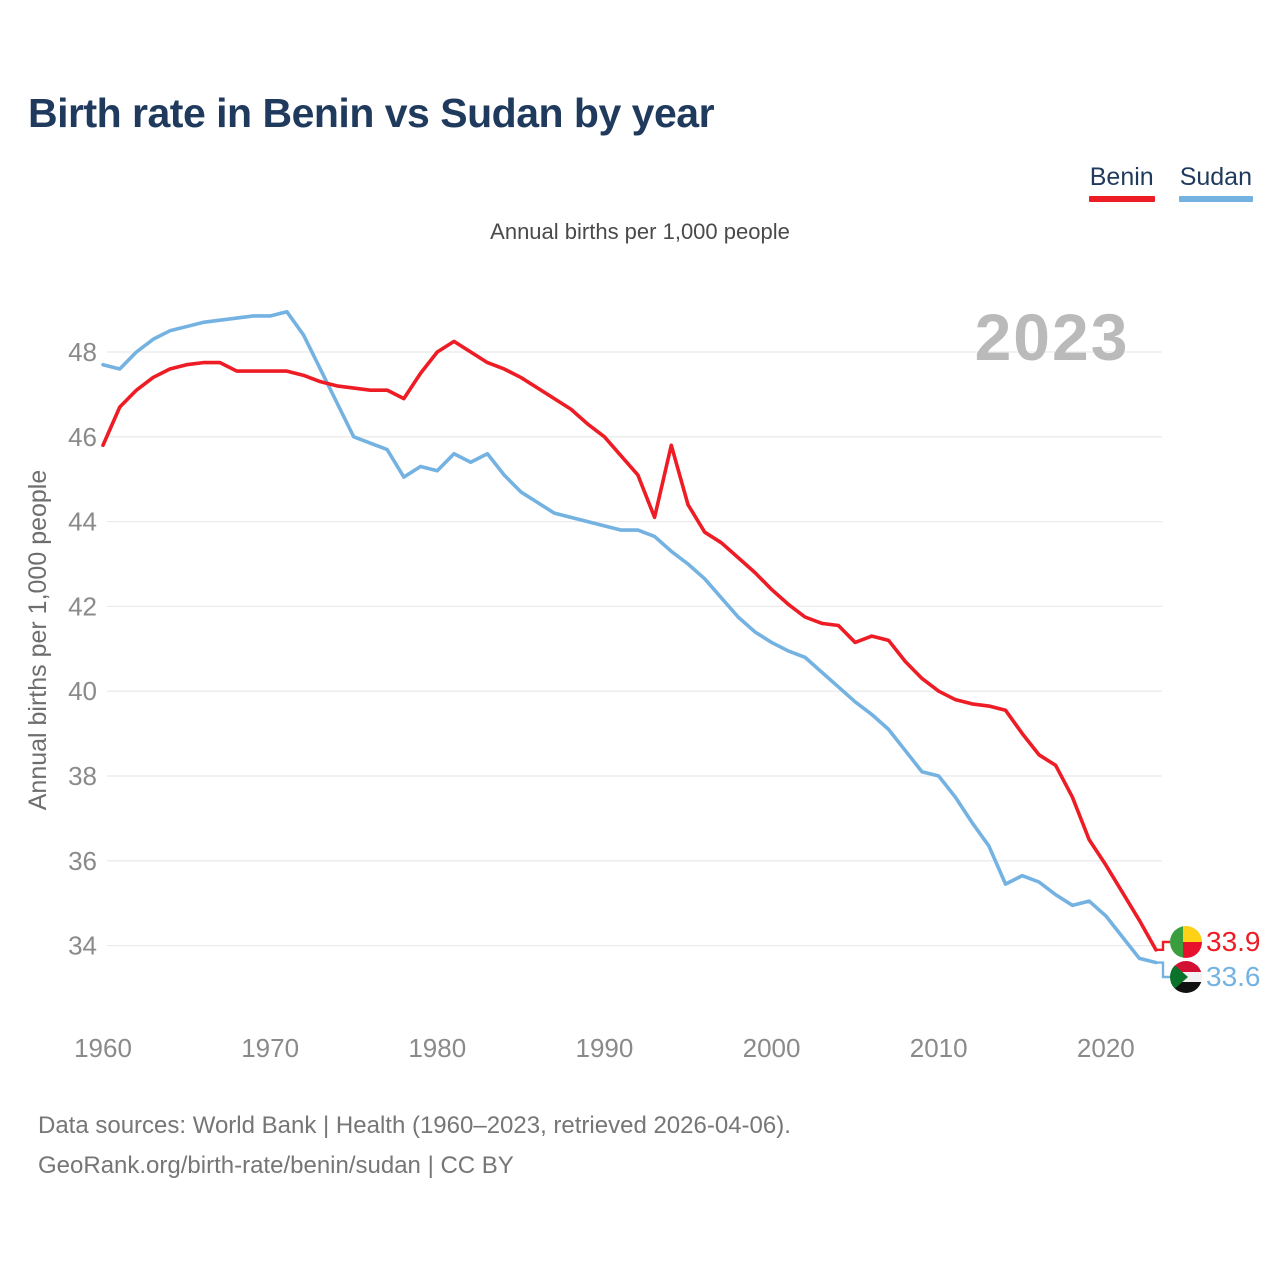  What do you see at coordinates (82, 522) in the screenshot?
I see `y-tick-label: 44` at bounding box center [82, 522].